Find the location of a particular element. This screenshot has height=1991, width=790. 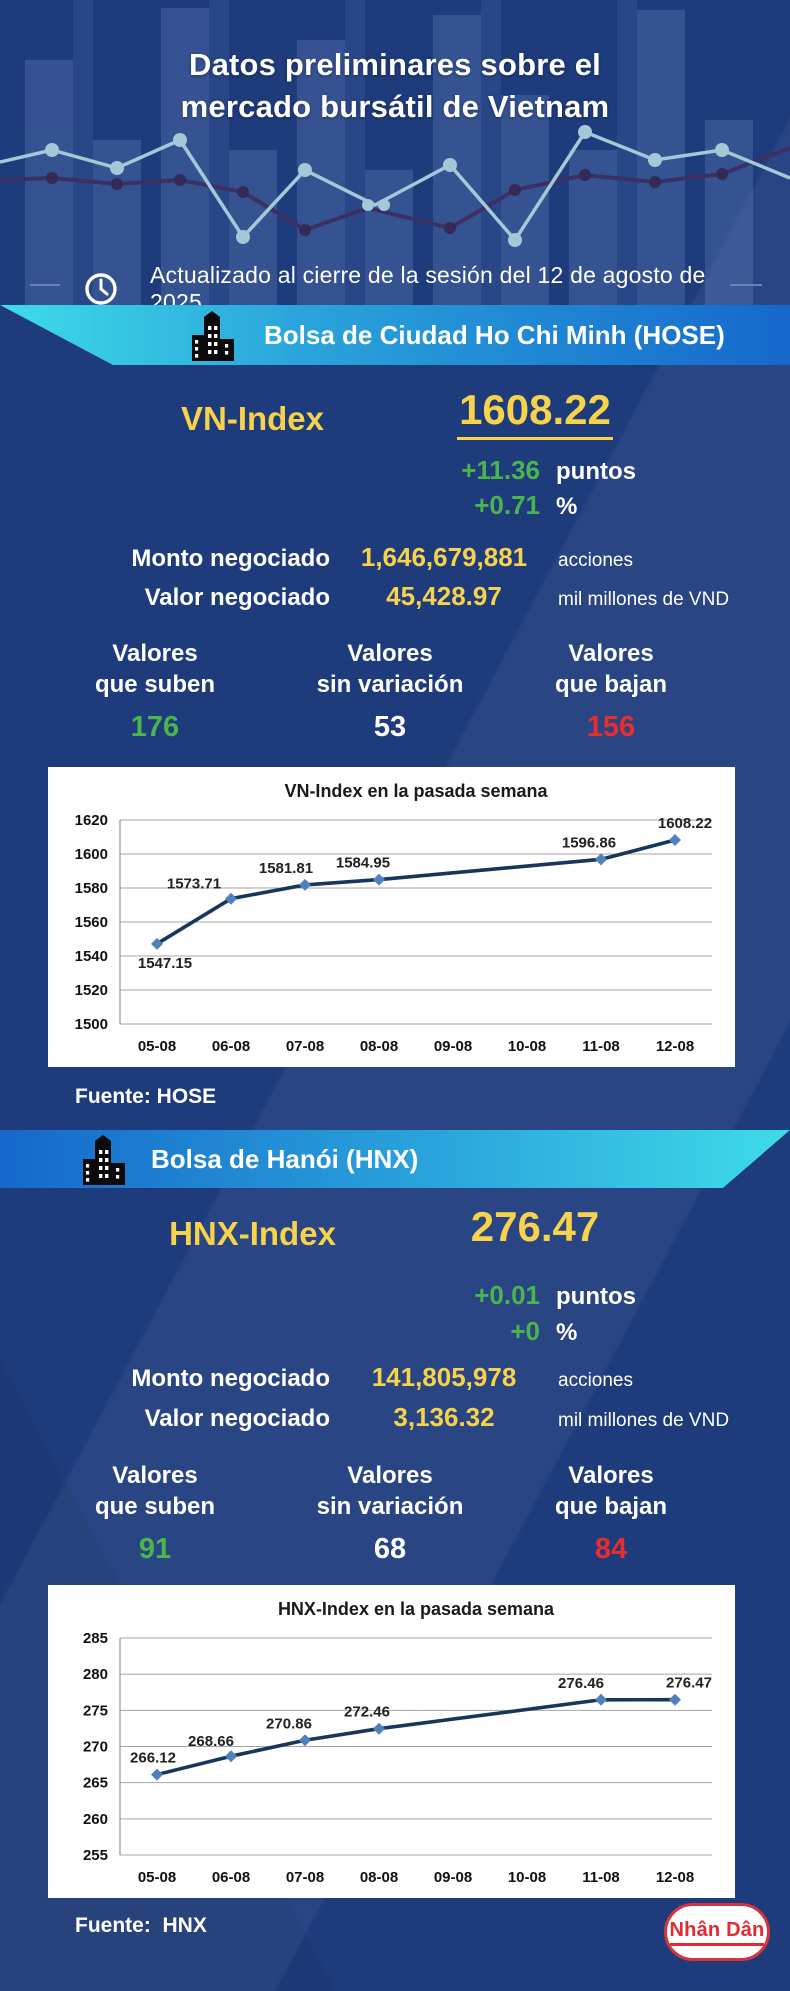

hose-change-percent-value: +0.71 is located at coordinates (507, 505).